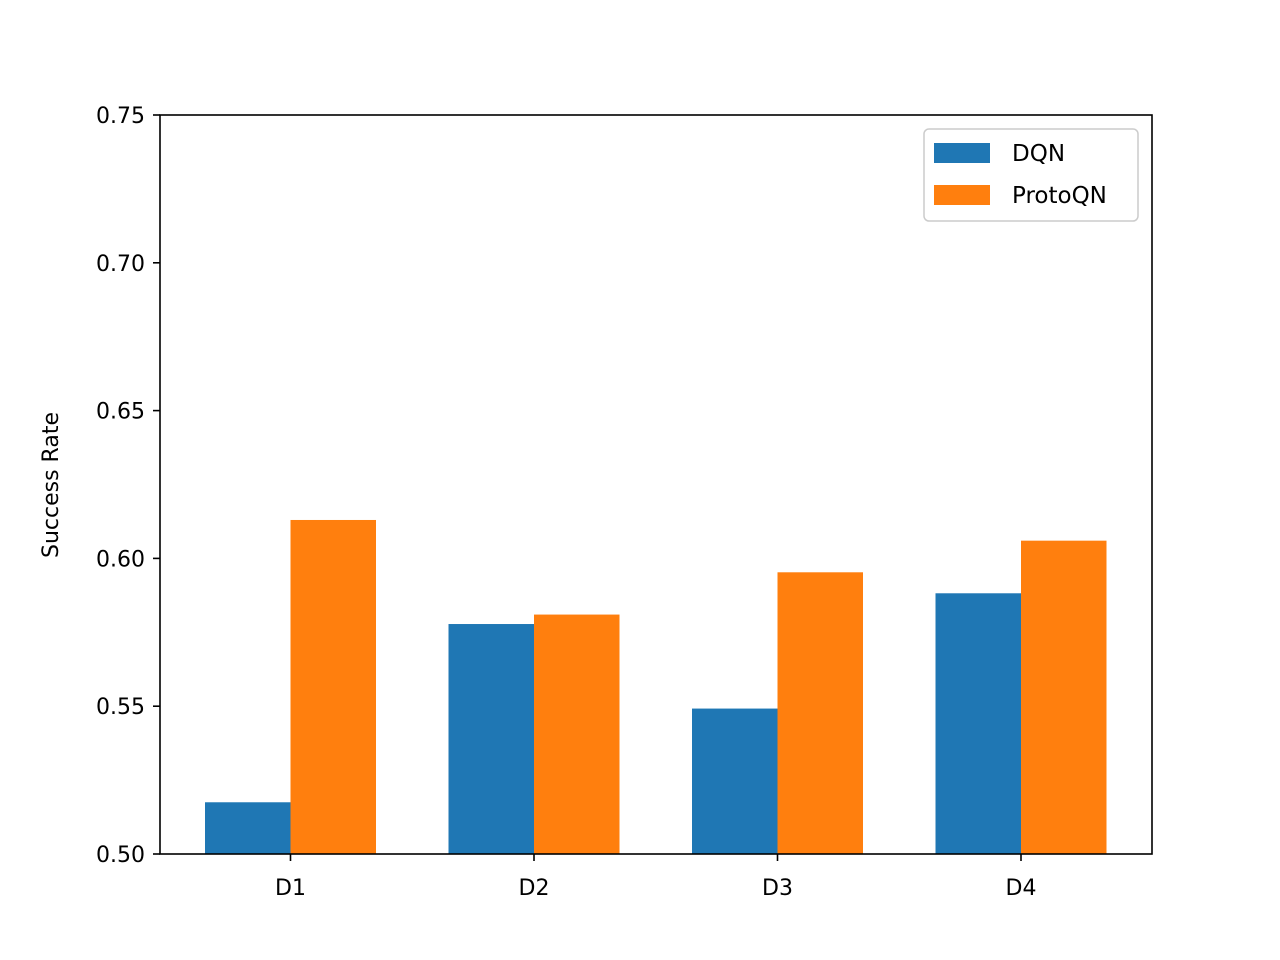 The width and height of the screenshot is (1280, 960). Describe the element at coordinates (1059, 196) in the screenshot. I see `legend-label-protoqn: ProtoQN` at that location.